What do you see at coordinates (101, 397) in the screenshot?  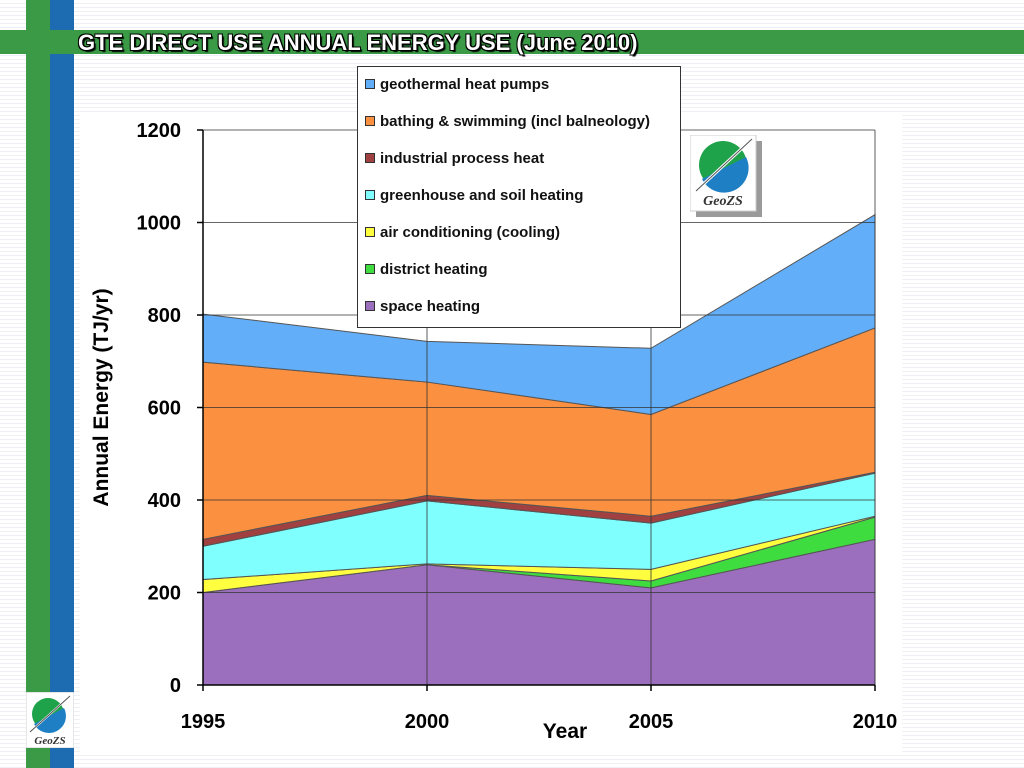 I see `y-axis-label: Annual Energy (TJ/yr)` at bounding box center [101, 397].